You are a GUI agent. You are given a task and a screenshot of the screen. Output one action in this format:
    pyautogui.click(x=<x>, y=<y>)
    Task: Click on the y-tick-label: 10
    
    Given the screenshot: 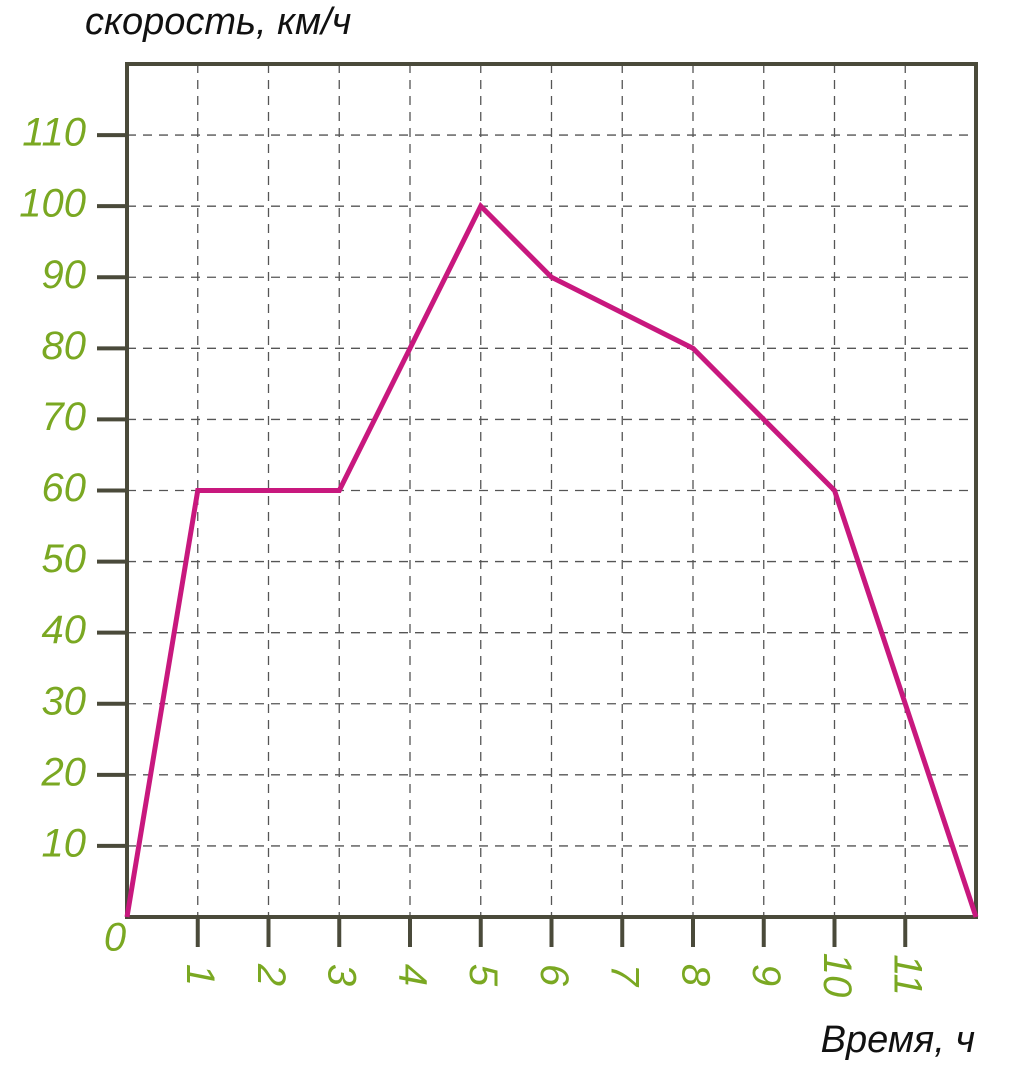 What is the action you would take?
    pyautogui.click(x=64, y=843)
    